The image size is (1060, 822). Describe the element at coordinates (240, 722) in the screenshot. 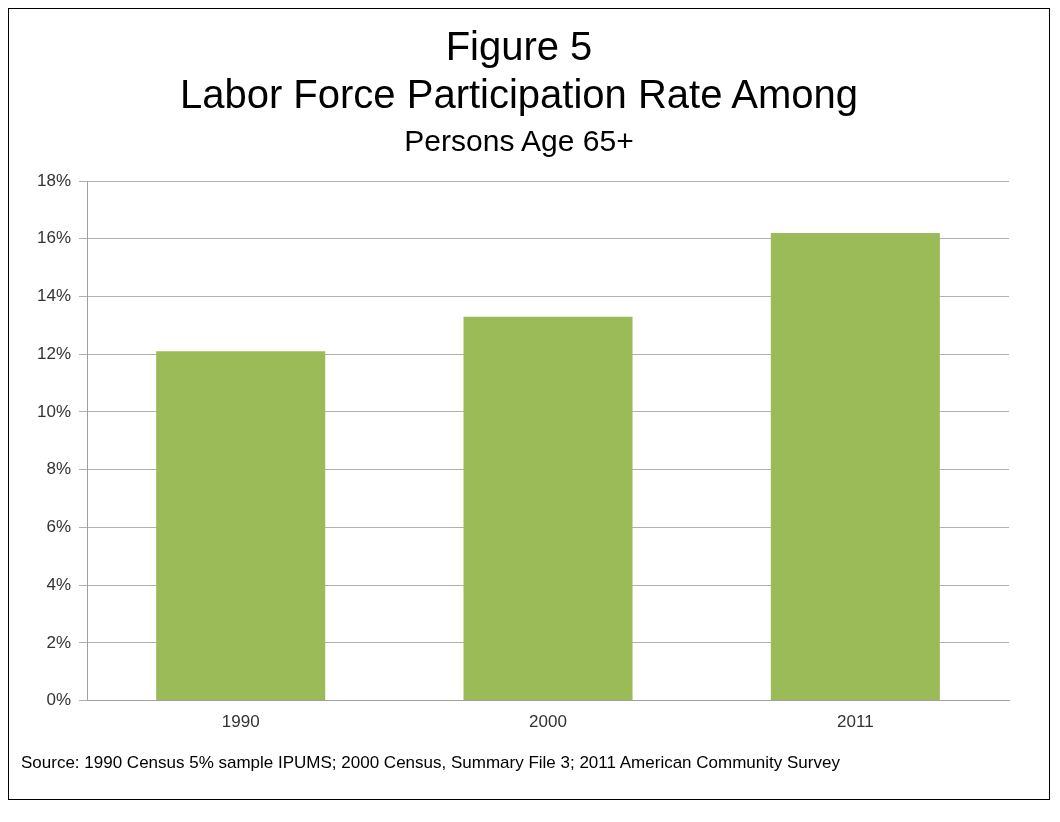

I see `x-tick-label: 1990` at that location.